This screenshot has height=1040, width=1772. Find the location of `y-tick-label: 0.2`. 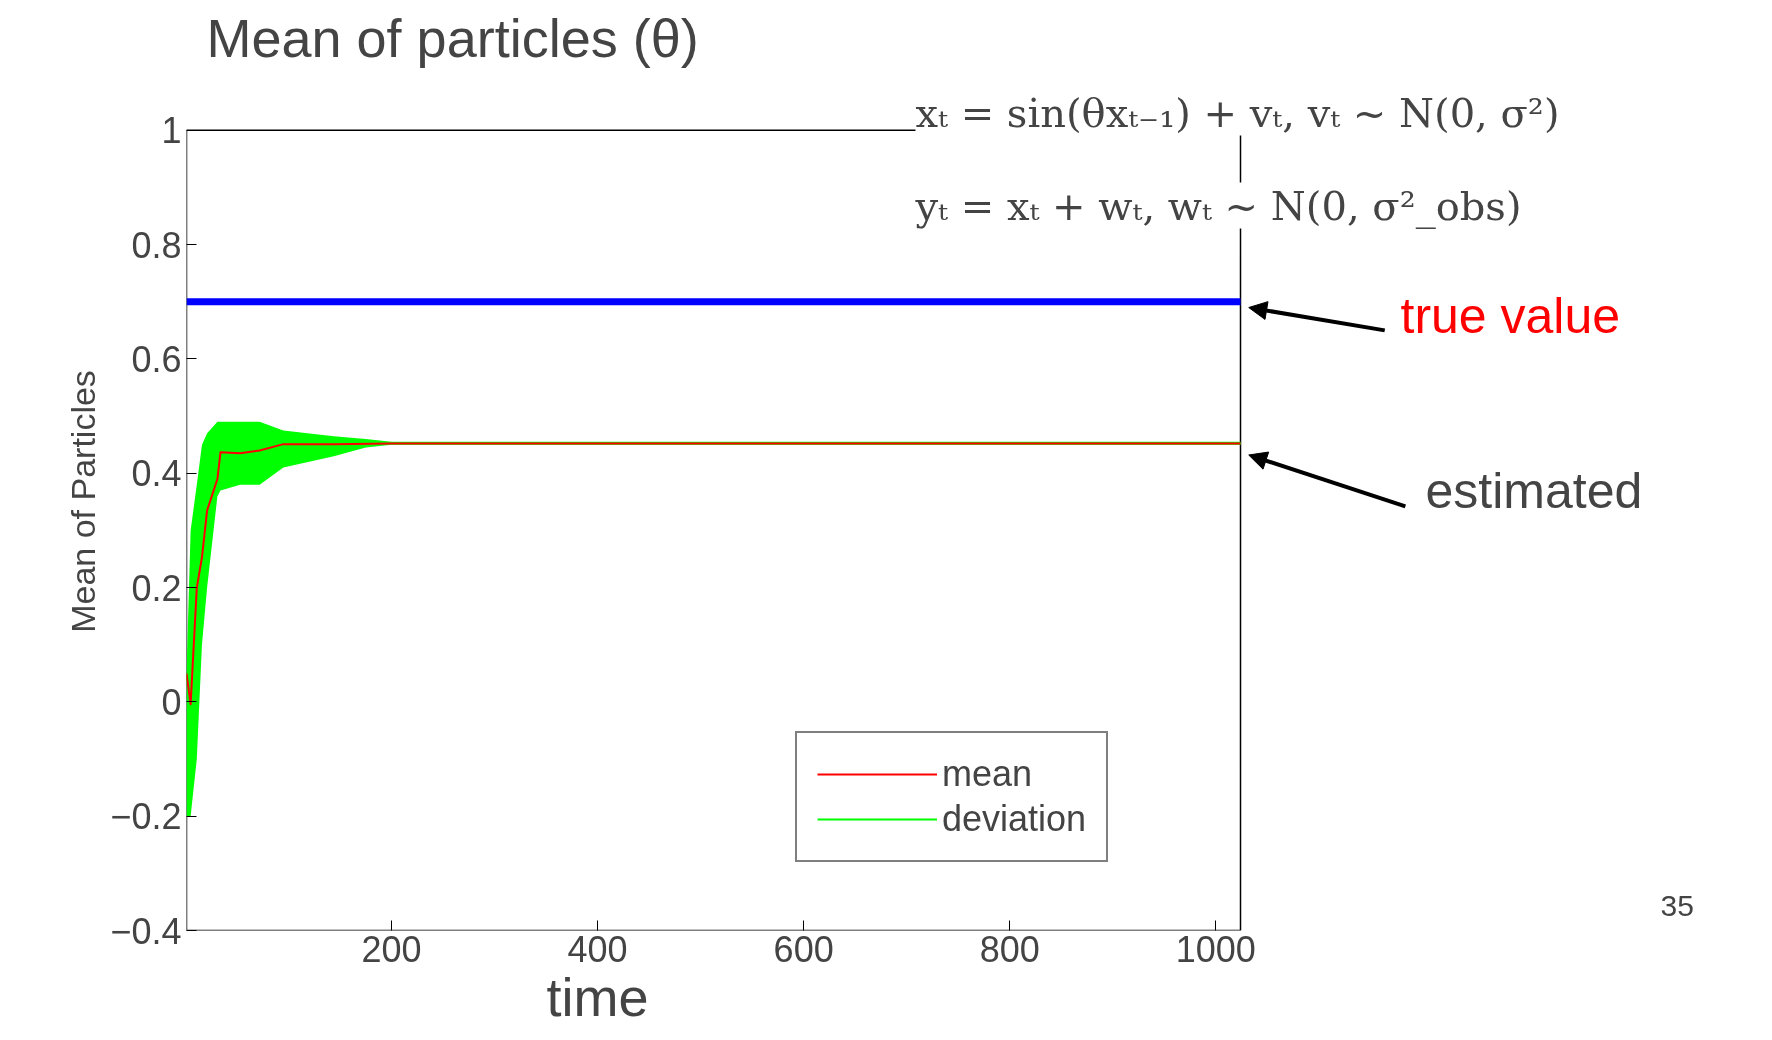

y-tick-label: 0.2 is located at coordinates (156, 588).